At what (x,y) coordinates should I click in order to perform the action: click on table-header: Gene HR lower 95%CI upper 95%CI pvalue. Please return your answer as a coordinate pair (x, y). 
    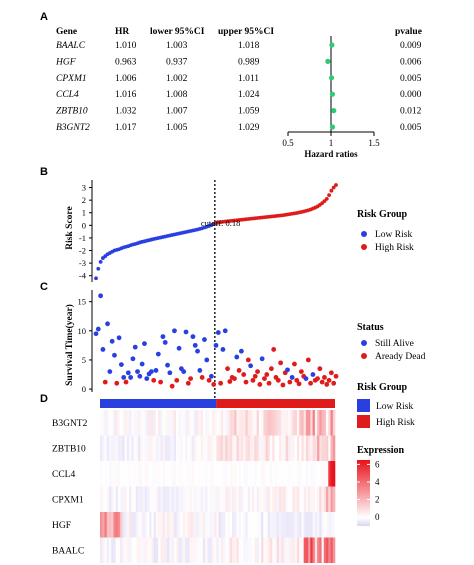
    Looking at the image, I should click on (239, 32).